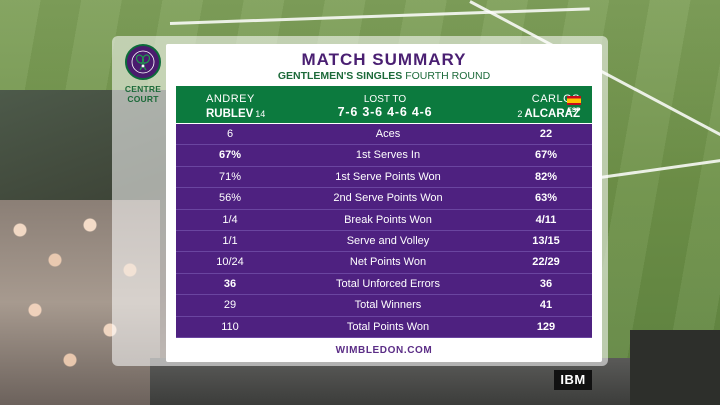 The height and width of the screenshot is (405, 720). I want to click on stat-label: Total Points Won, so click(388, 326).